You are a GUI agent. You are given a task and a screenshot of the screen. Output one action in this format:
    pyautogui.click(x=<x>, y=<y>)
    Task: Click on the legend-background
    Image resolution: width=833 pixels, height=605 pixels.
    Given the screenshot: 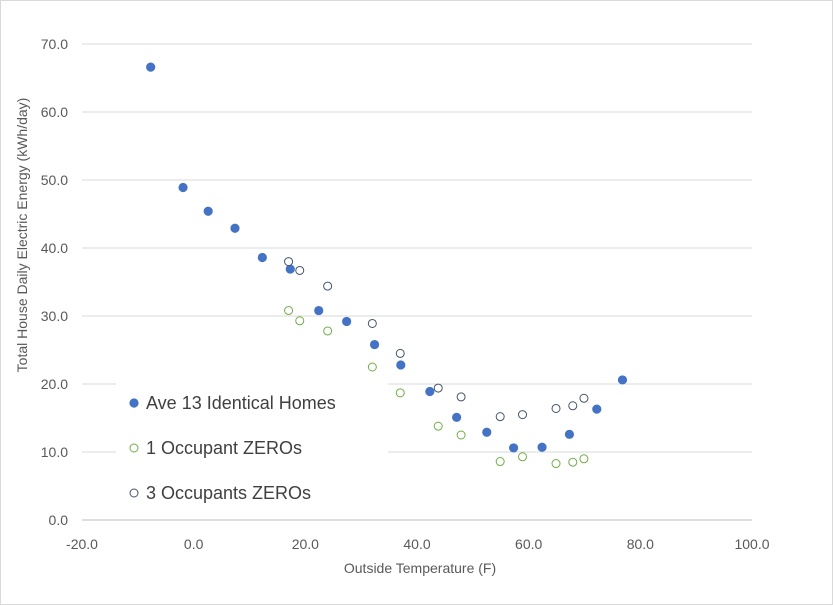 What is the action you would take?
    pyautogui.click(x=252, y=444)
    